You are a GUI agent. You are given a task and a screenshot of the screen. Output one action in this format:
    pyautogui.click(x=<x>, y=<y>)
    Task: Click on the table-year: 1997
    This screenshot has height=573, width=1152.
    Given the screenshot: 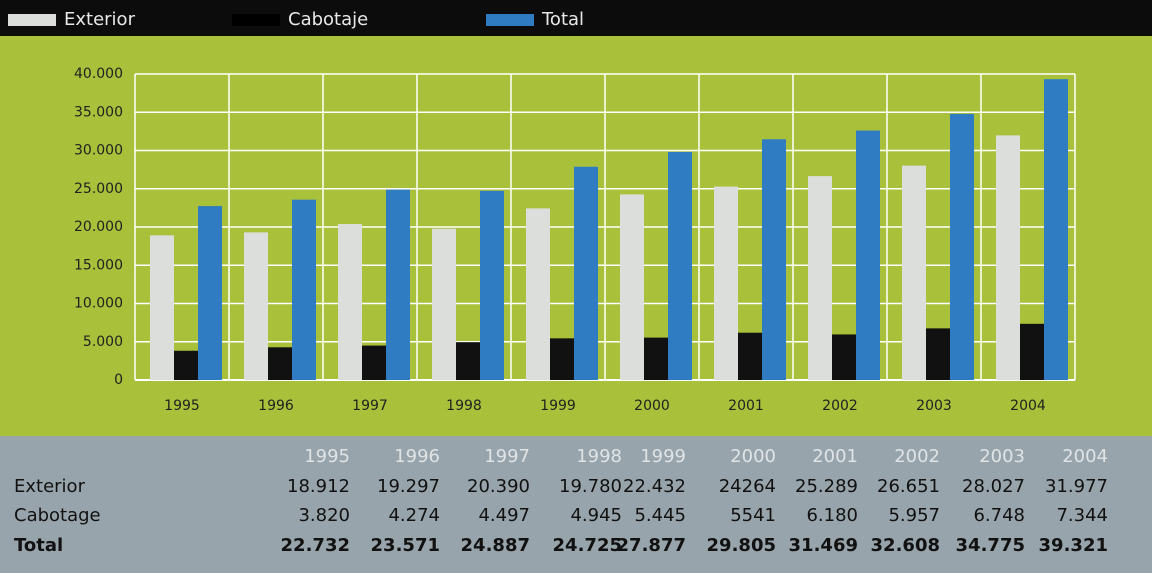 What is the action you would take?
    pyautogui.click(x=507, y=456)
    